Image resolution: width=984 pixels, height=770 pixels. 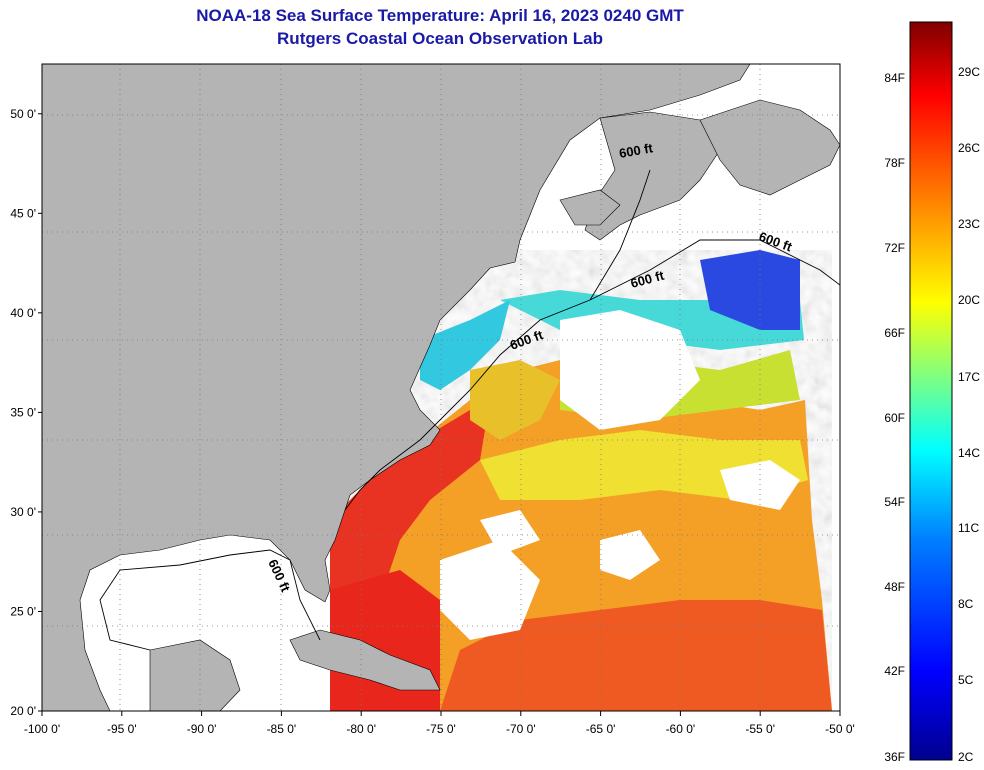 What do you see at coordinates (23, 213) in the screenshot?
I see `lat-tick-label: 45 0'` at bounding box center [23, 213].